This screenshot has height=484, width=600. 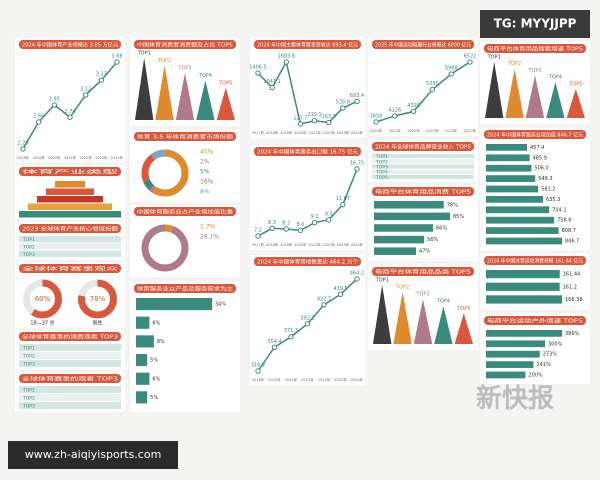 I want to click on value-label: 47%, so click(x=424, y=252).